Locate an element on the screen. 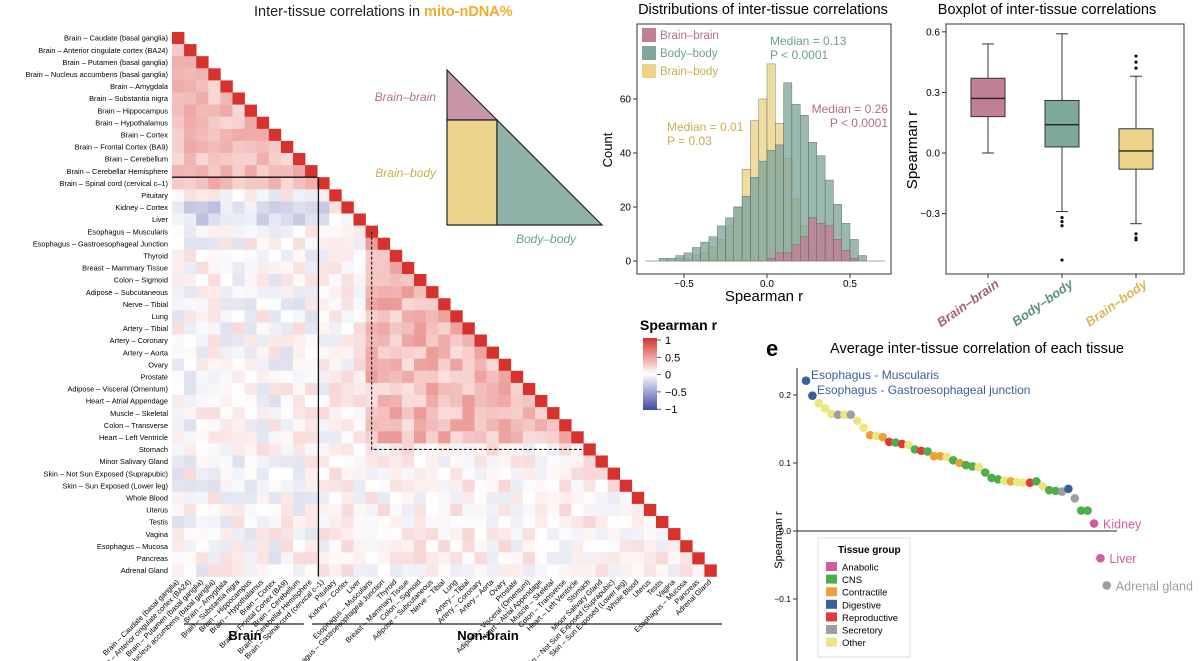 The height and width of the screenshot is (661, 1200). boxplot-ytick-label: 0.3 is located at coordinates (933, 93).